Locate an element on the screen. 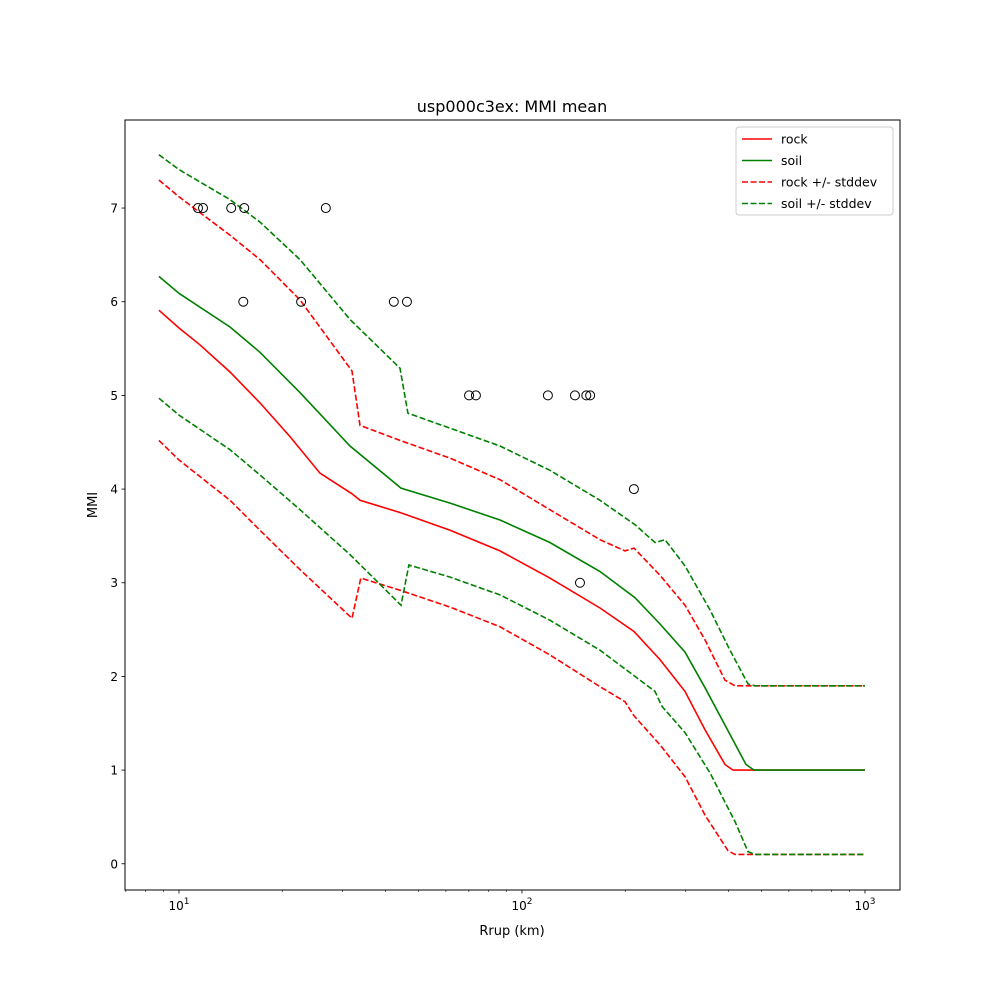 This screenshot has width=1000, height=1004. y-tick-label: 6 is located at coordinates (114, 302).